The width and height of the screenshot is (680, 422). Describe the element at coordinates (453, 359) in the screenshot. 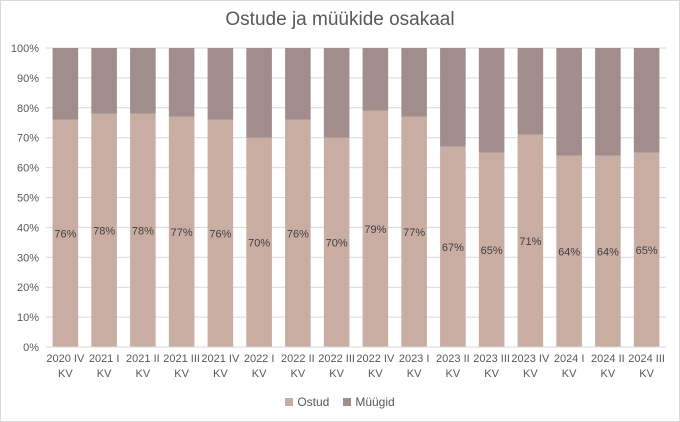

I see `x-tick-label: 2023 II` at that location.